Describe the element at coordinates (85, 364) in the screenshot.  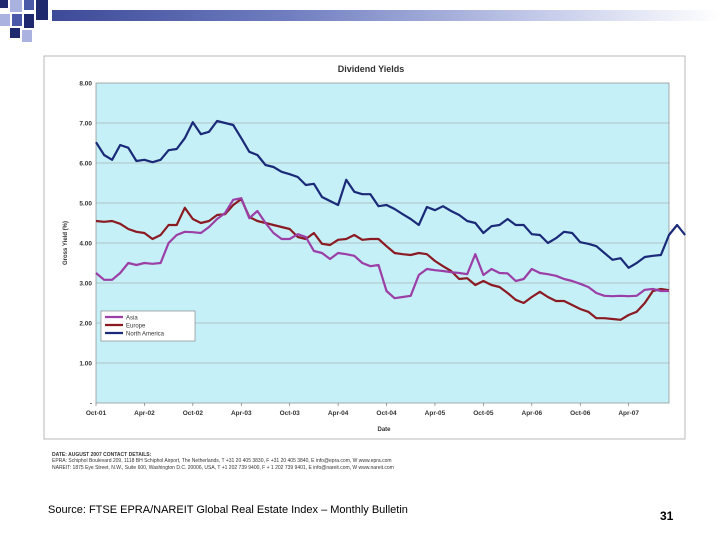
I see `y-tick-label: 1.00` at that location.